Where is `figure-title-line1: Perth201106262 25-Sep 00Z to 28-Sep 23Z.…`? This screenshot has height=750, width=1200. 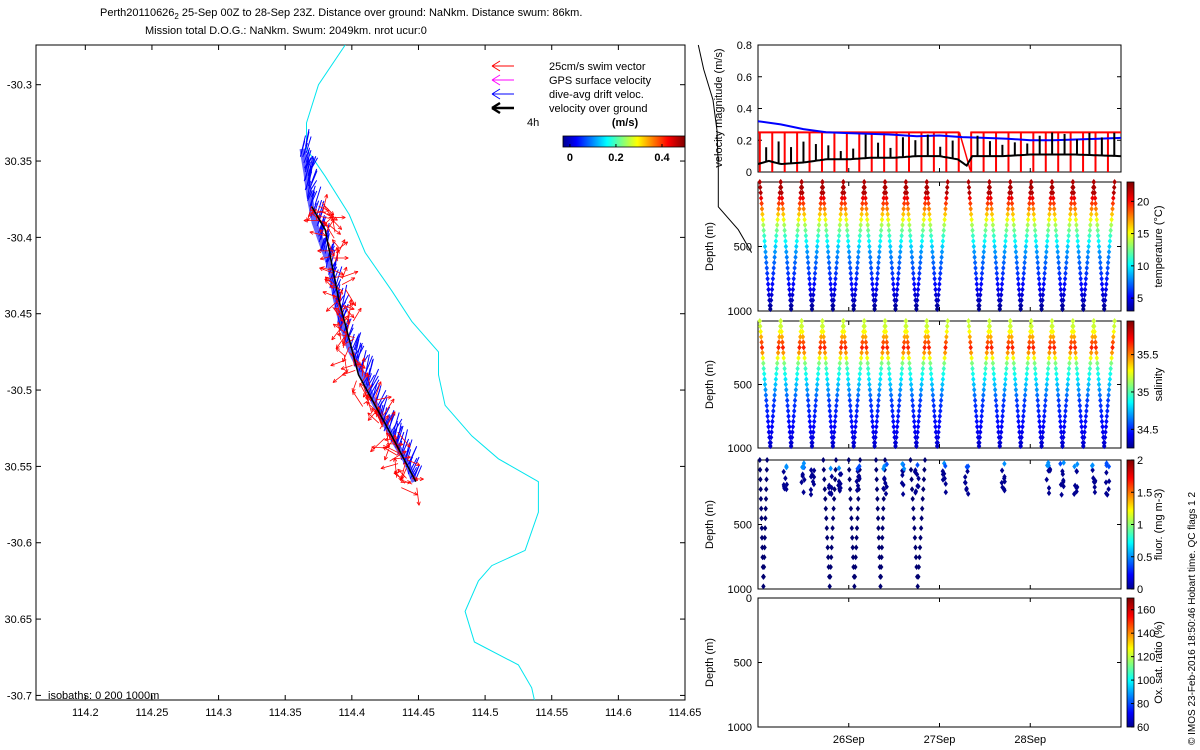
figure-title-line1: Perth201106262 25-Sep 00Z to 28-Sep 23Z.… is located at coordinates (341, 14).